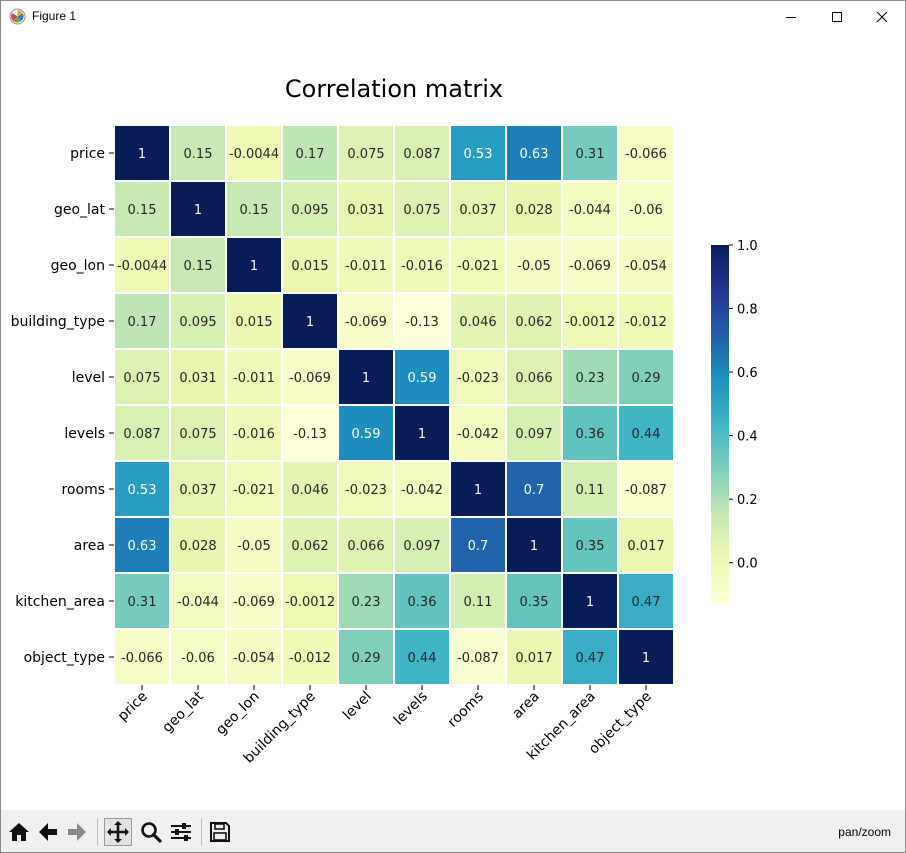  What do you see at coordinates (133, 707) in the screenshot?
I see `x-tick-label: price` at bounding box center [133, 707].